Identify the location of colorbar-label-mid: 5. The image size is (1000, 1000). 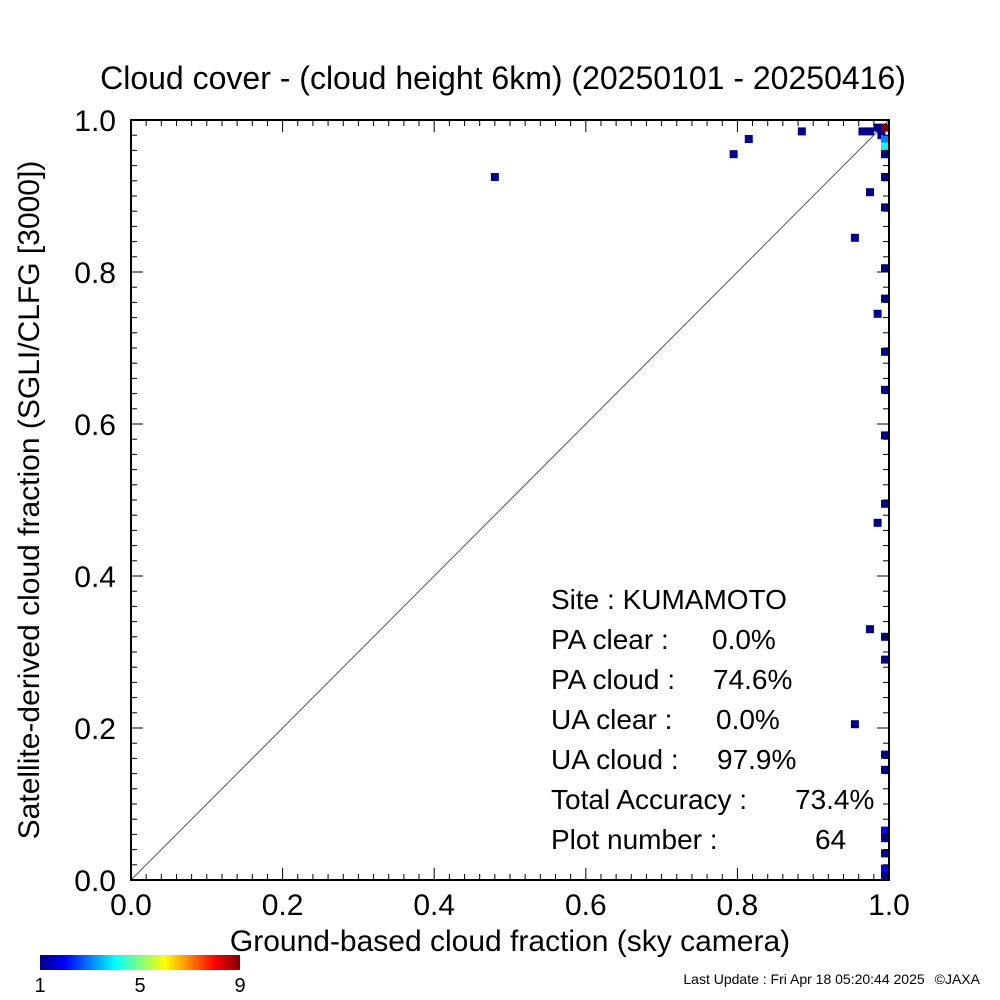
(139, 986).